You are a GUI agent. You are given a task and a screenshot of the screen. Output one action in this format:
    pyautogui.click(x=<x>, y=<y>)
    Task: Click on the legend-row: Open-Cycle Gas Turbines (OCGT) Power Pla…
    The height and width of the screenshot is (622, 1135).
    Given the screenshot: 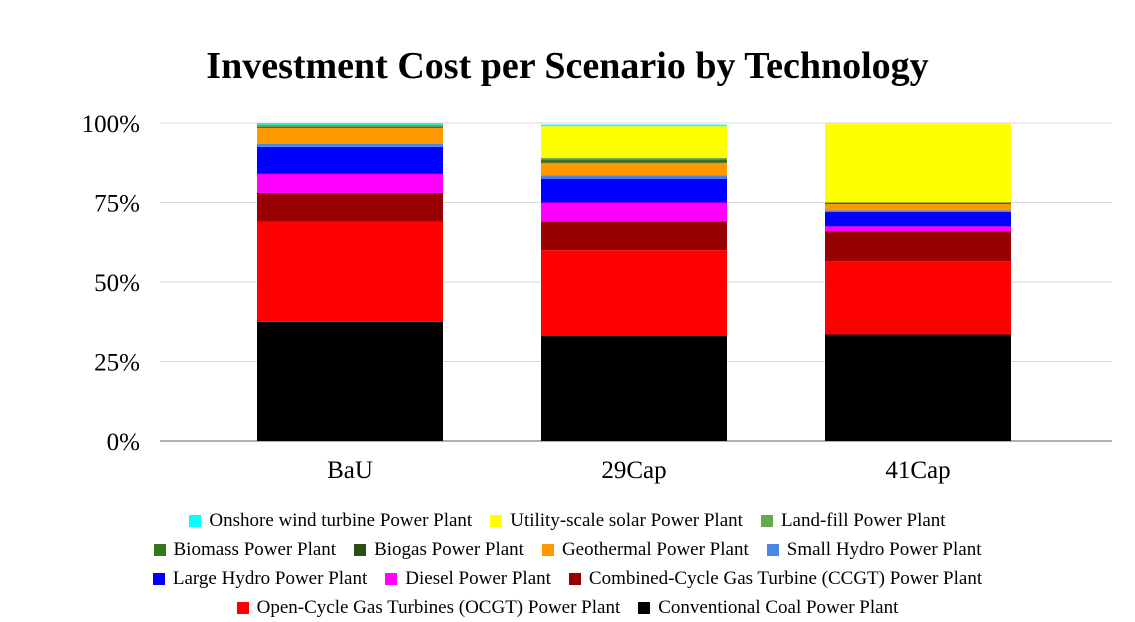 What is the action you would take?
    pyautogui.click(x=567, y=607)
    